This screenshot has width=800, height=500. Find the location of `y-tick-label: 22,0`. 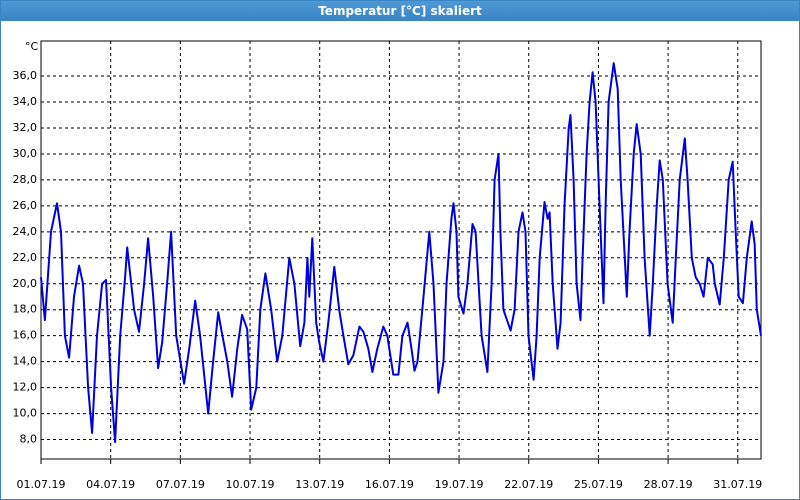

y-tick-label: 22,0 is located at coordinates (25, 257).